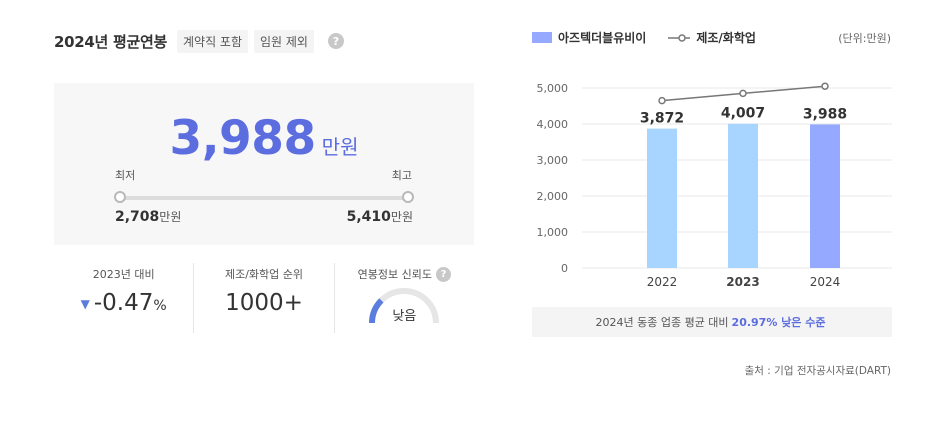  What do you see at coordinates (743, 114) in the screenshot?
I see `bar-value-label: 4,007` at bounding box center [743, 114].